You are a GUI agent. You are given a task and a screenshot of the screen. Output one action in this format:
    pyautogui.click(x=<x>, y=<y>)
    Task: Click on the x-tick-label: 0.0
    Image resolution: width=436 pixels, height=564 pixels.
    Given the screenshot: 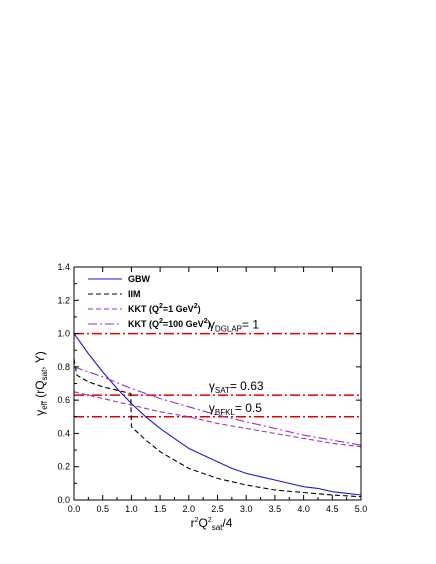 What is the action you would take?
    pyautogui.click(x=74, y=509)
    